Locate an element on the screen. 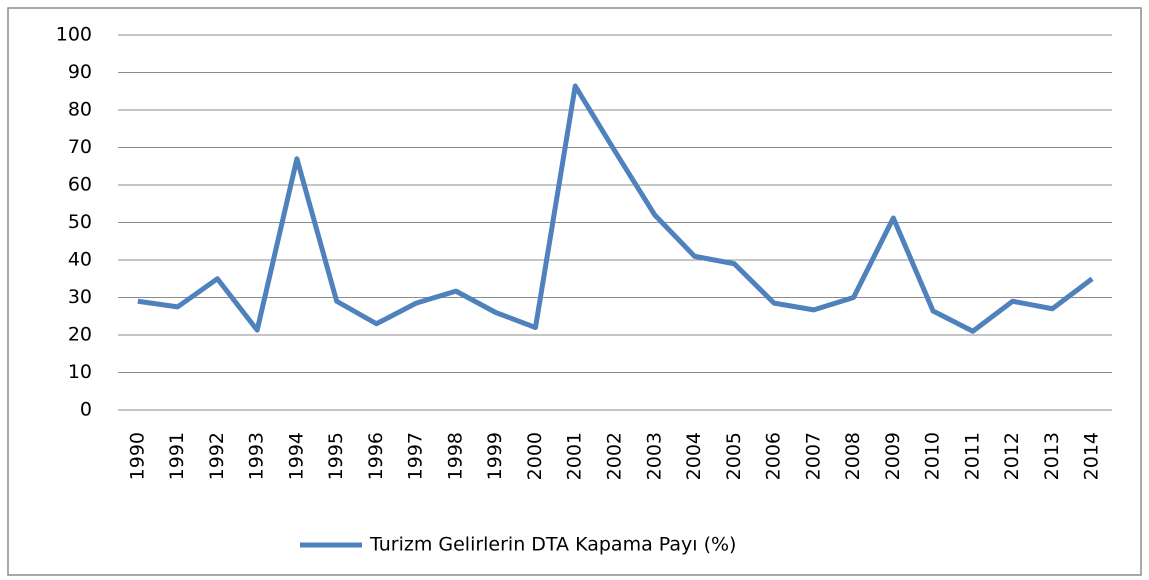  y-tick-label: 10 is located at coordinates (80, 372).